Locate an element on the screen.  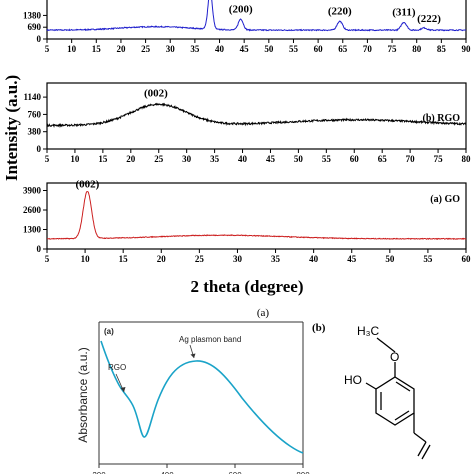
x-ticks: 5 10 15 20 25 30 35 40 45 50 55 60 is located at coordinates (258, 256).